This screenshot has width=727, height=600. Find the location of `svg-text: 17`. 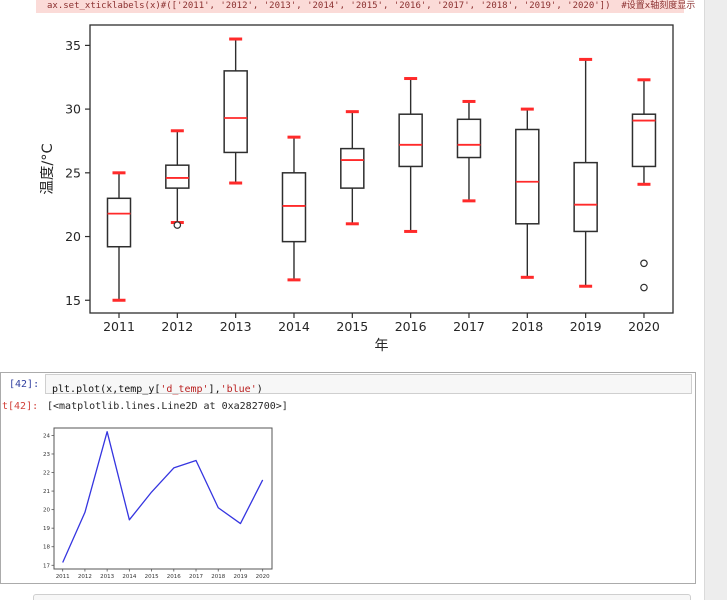

svg-text: 17 is located at coordinates (46, 566).